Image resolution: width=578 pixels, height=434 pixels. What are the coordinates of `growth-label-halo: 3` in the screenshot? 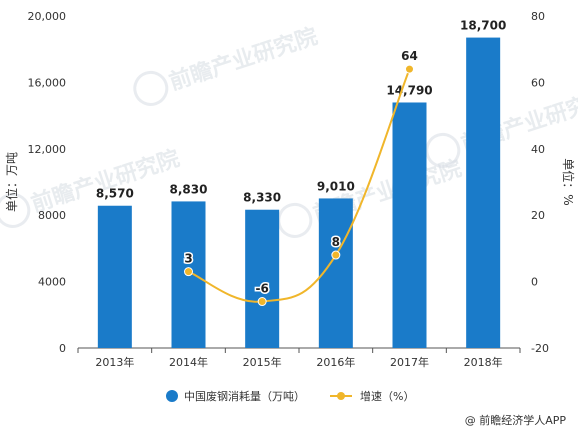 It's located at (188, 259).